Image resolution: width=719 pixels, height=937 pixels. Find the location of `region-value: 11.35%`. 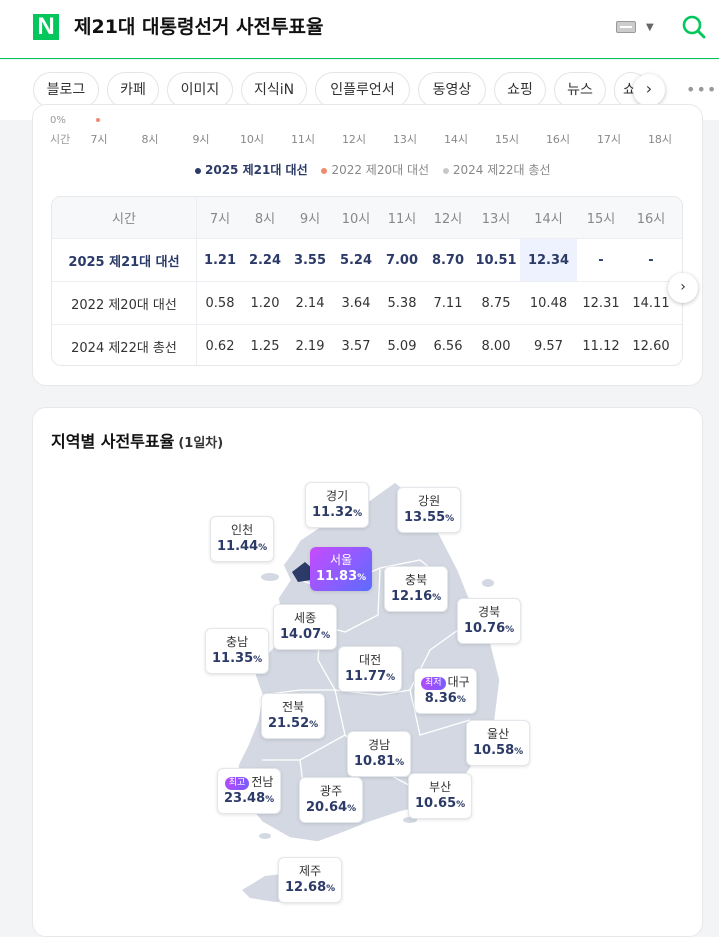

region-value: 11.35% is located at coordinates (237, 659).